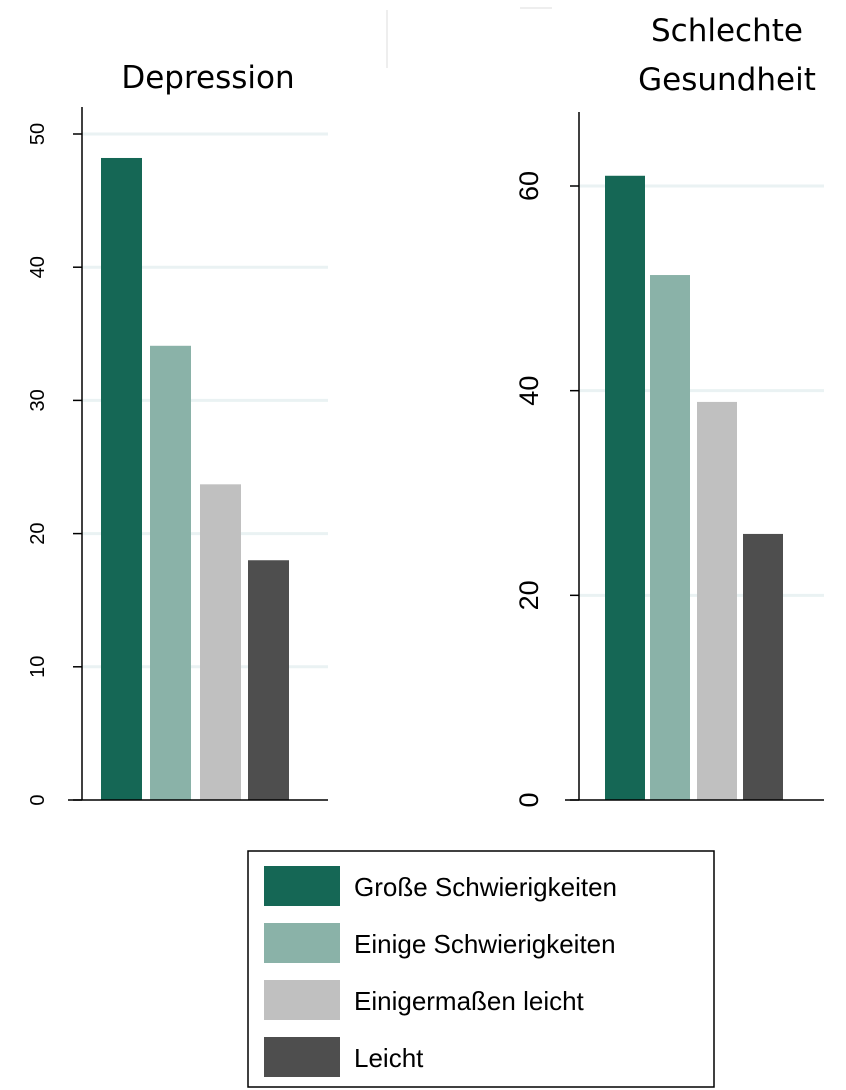  What do you see at coordinates (302, 886) in the screenshot?
I see `legend-swatch-gross` at bounding box center [302, 886].